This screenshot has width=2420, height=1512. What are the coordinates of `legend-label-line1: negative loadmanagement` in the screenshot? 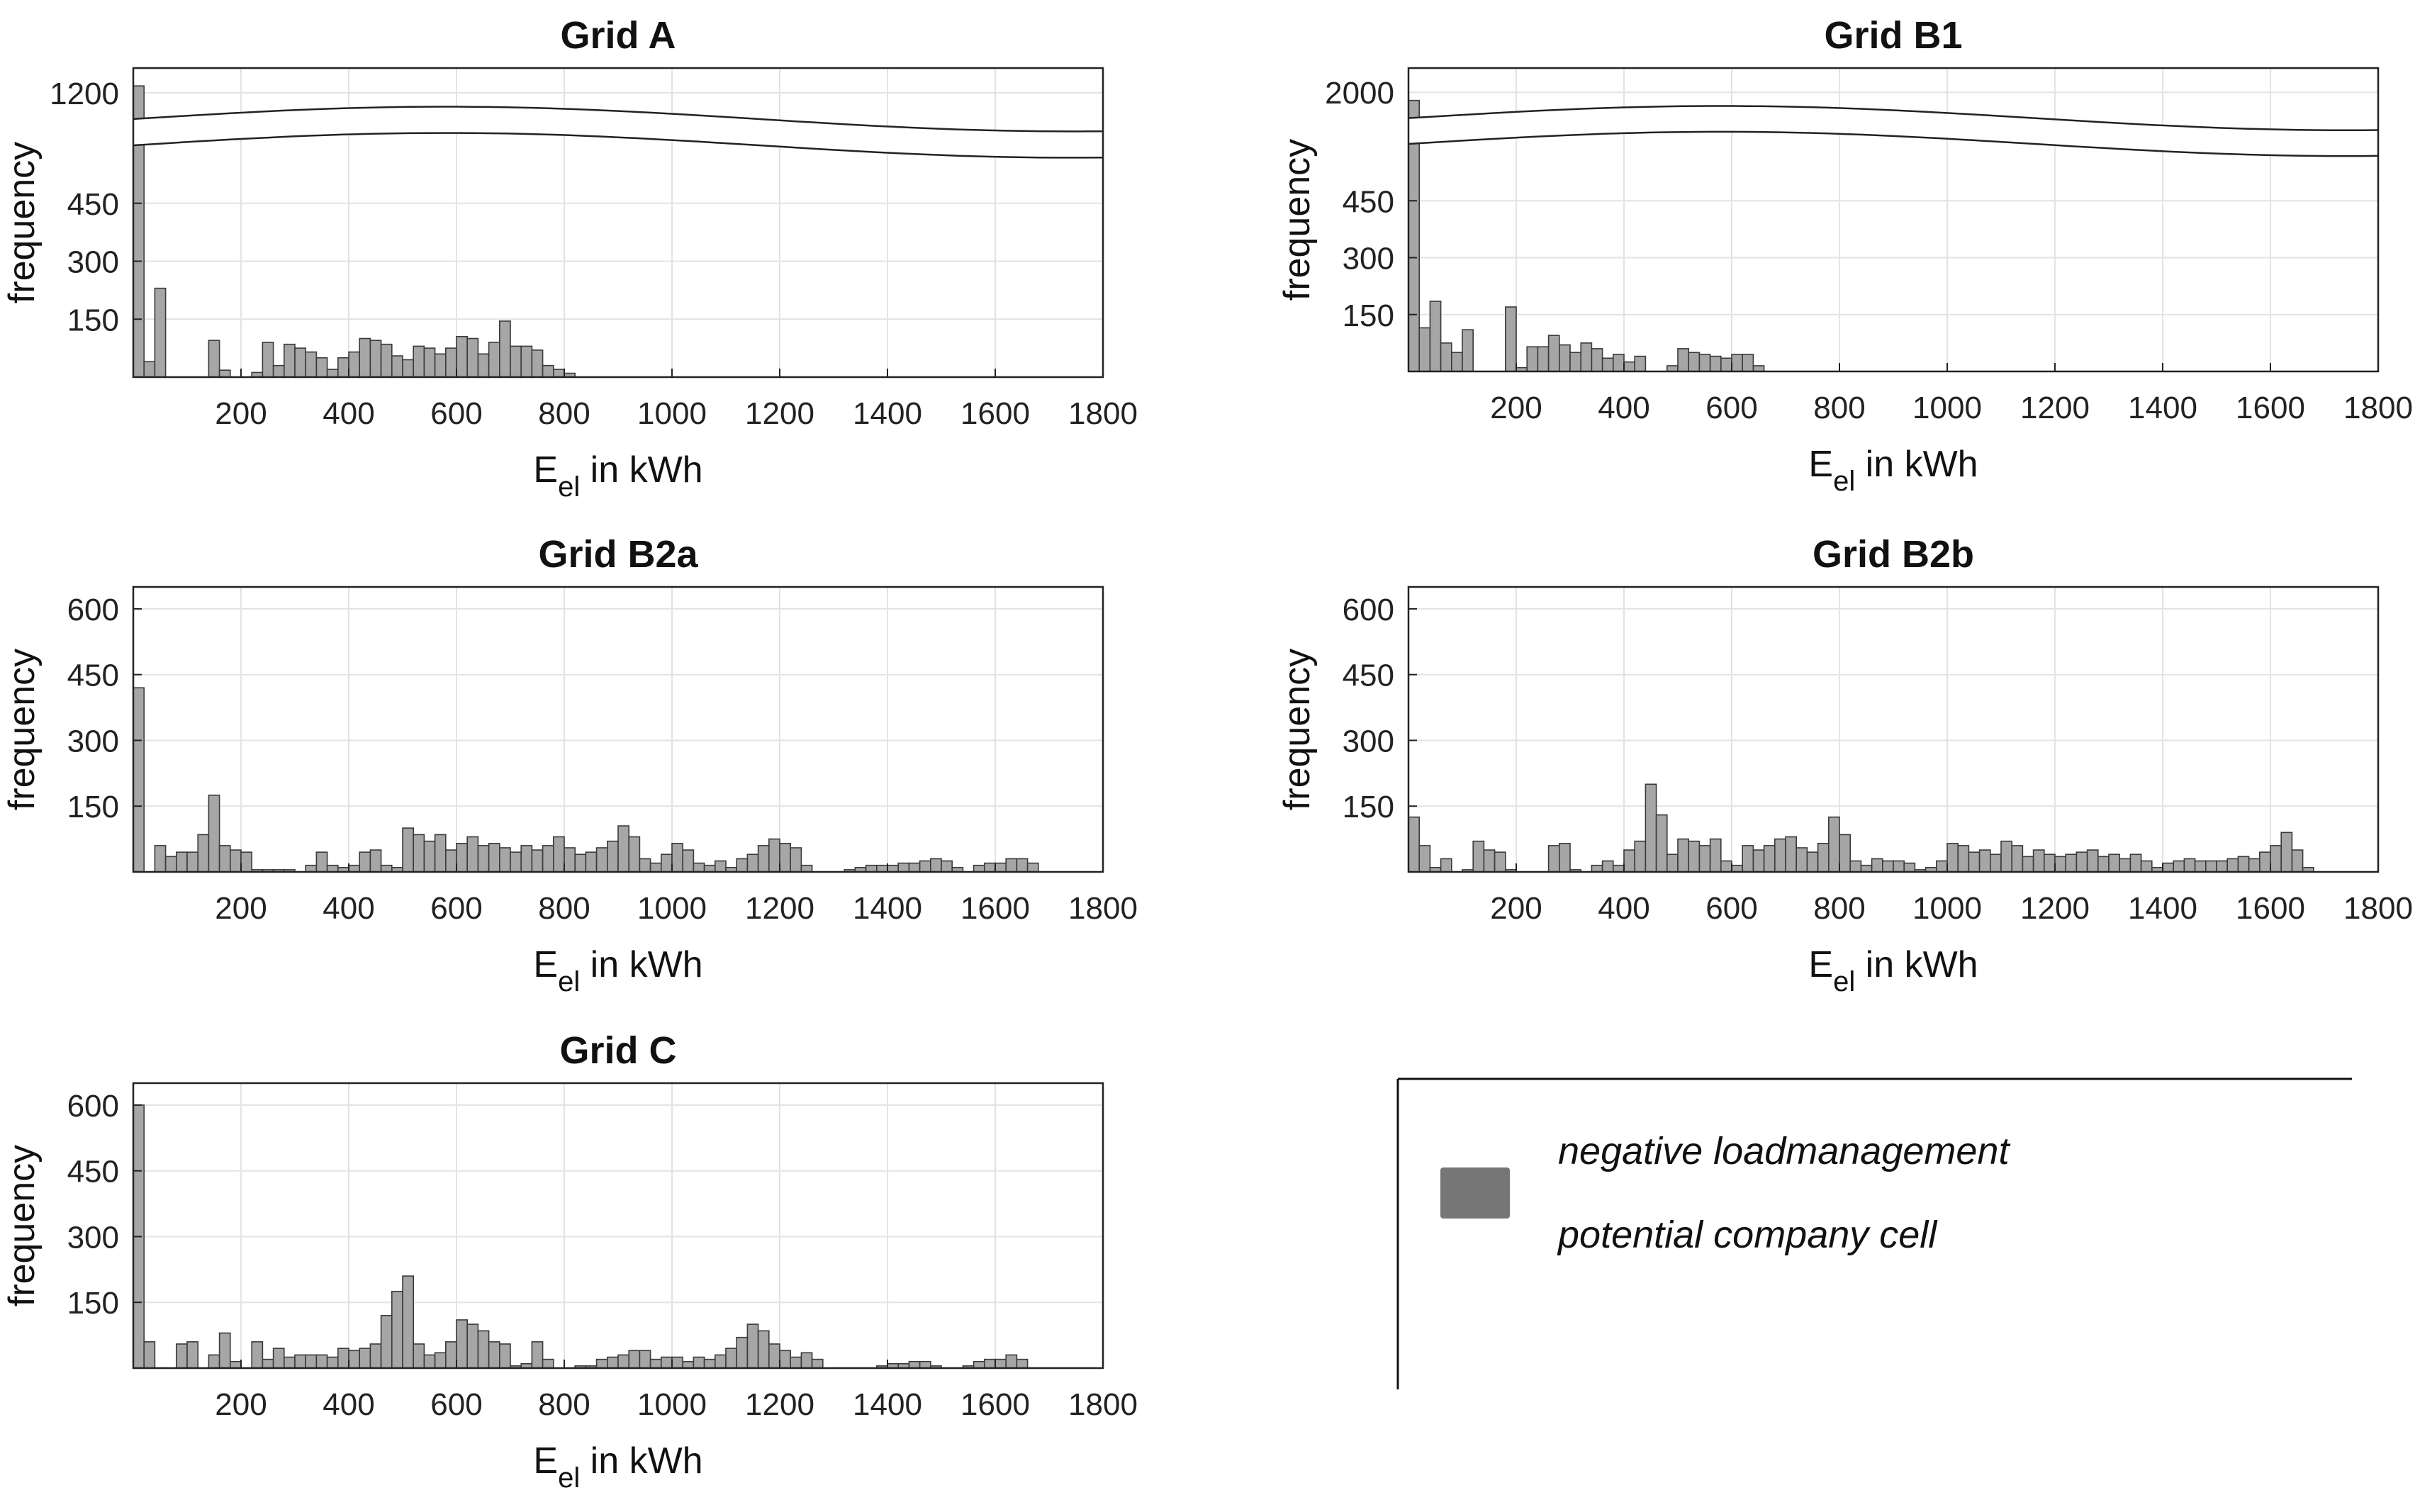 It's located at (1784, 1151).